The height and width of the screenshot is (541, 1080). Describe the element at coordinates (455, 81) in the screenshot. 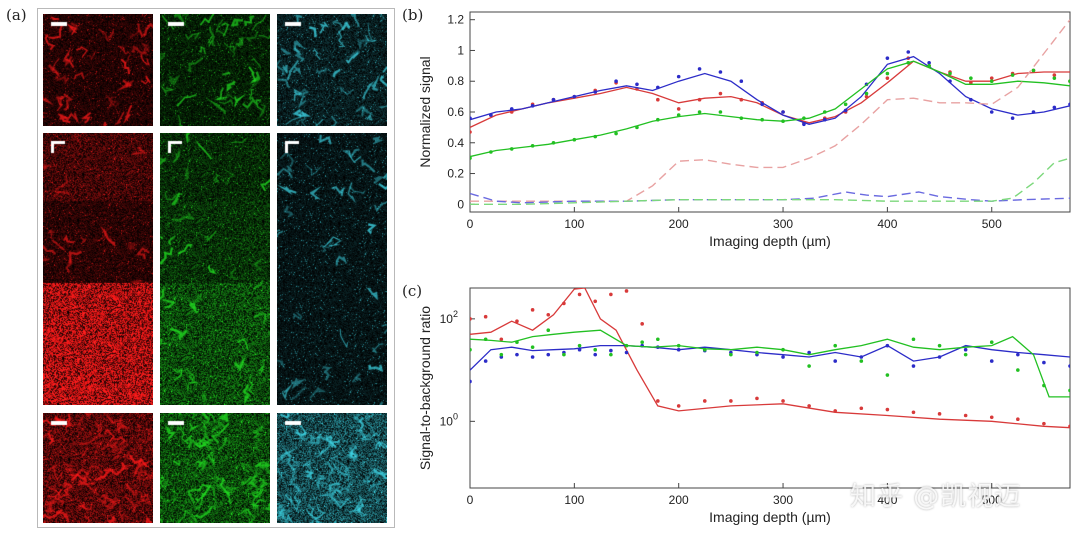

I see `y-tick-label: 0.8` at that location.